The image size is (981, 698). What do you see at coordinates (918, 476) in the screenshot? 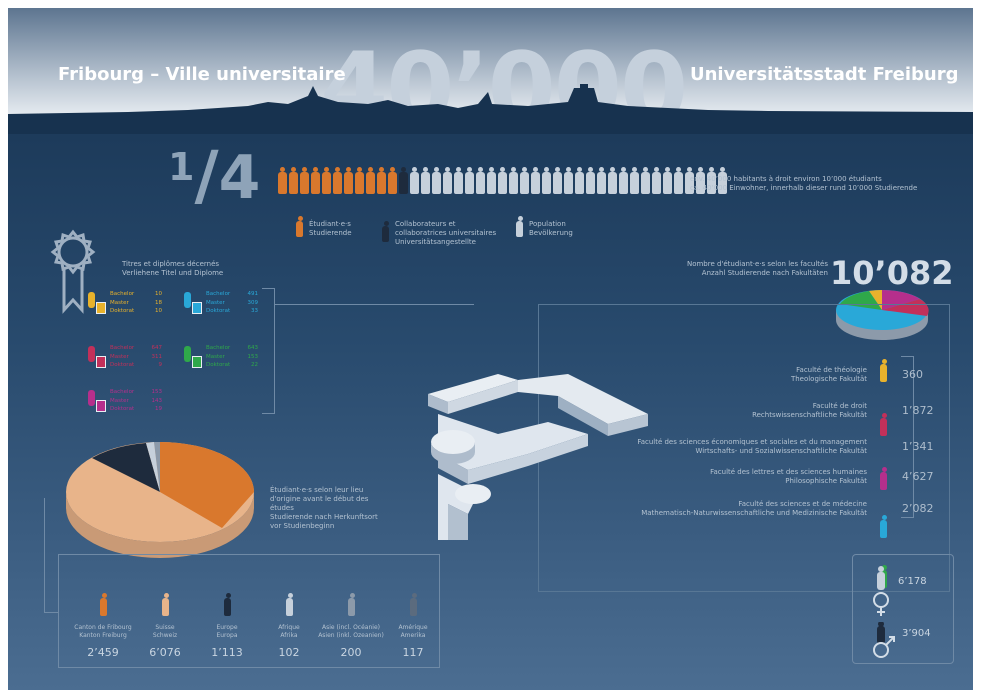
I see `faculty-count: 4’627` at bounding box center [918, 476].